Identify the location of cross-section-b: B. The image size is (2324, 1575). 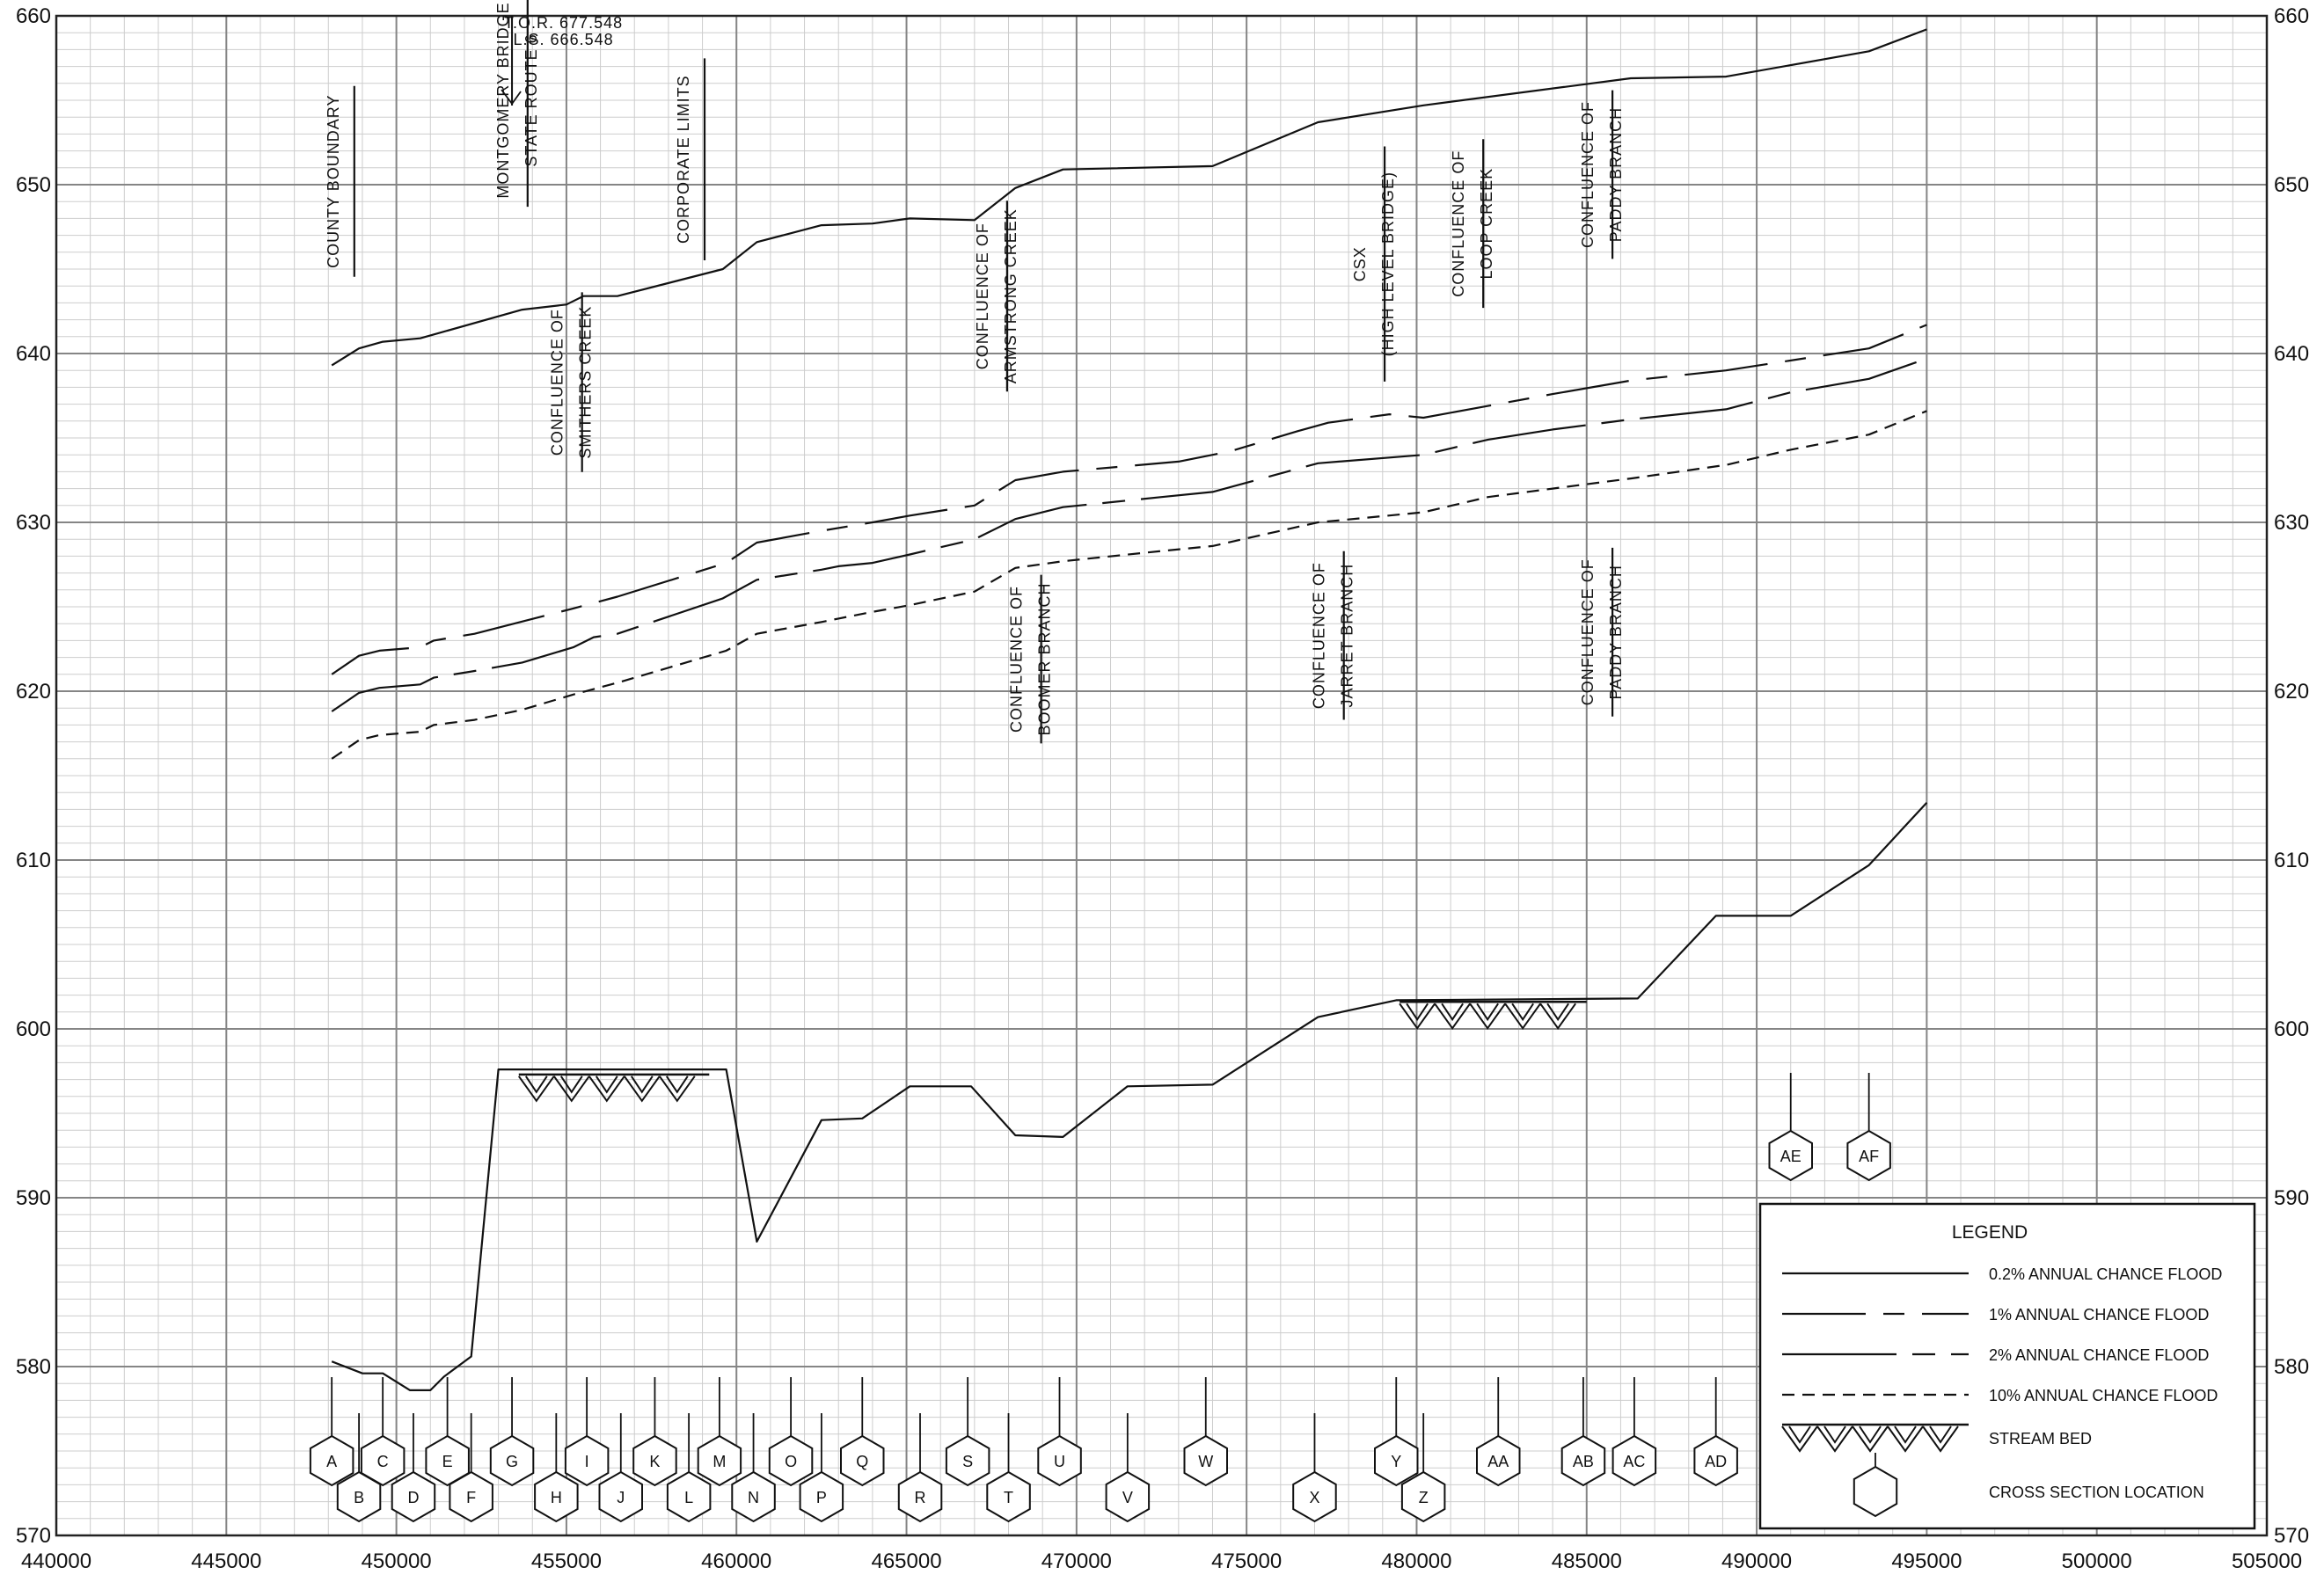
(359, 1468).